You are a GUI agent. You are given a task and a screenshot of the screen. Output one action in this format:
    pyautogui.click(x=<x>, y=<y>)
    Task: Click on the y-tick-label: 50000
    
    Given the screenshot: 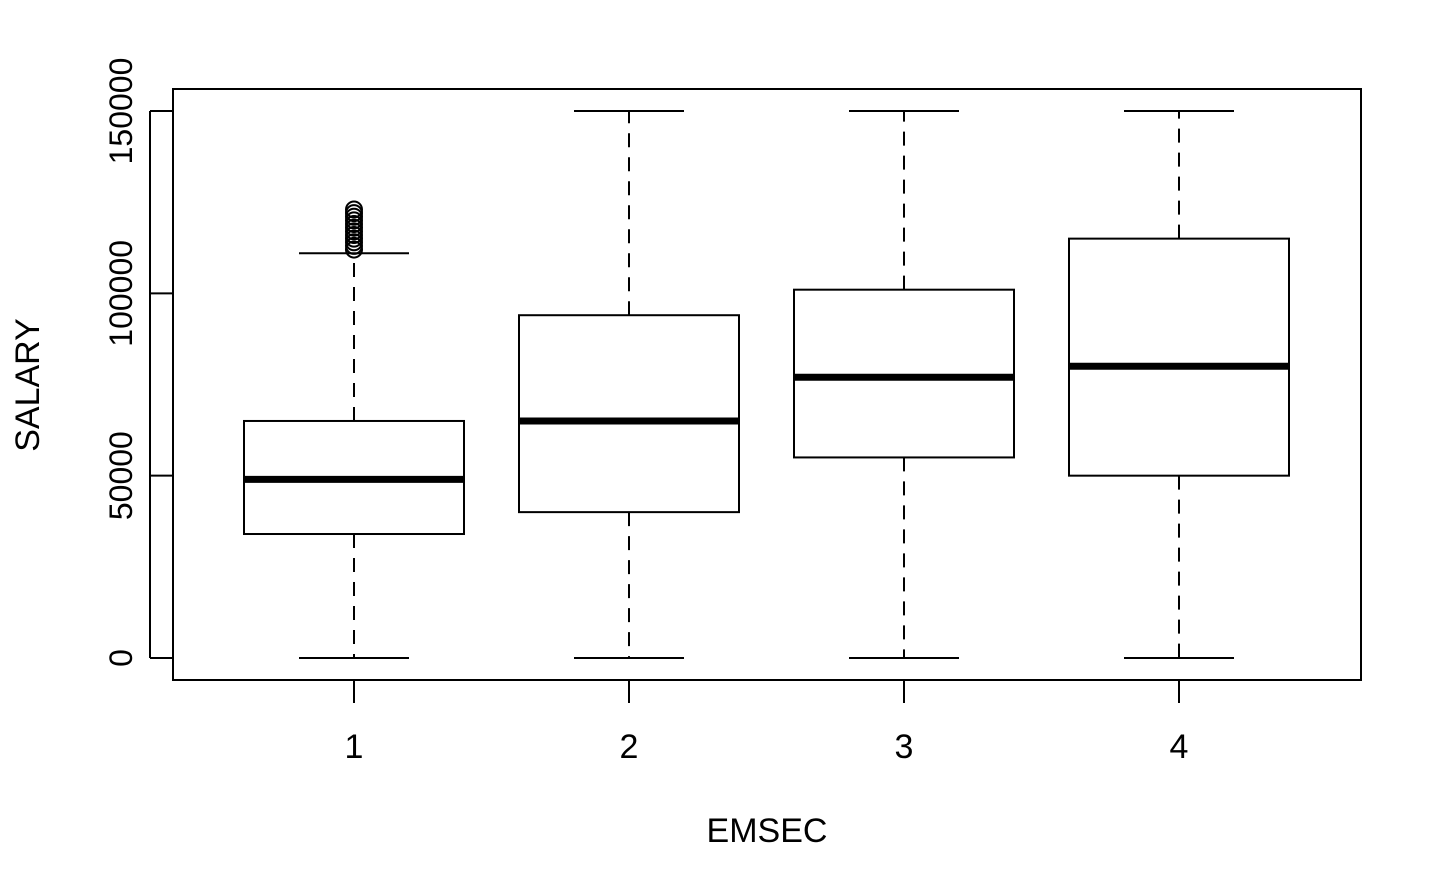 What is the action you would take?
    pyautogui.click(x=121, y=475)
    